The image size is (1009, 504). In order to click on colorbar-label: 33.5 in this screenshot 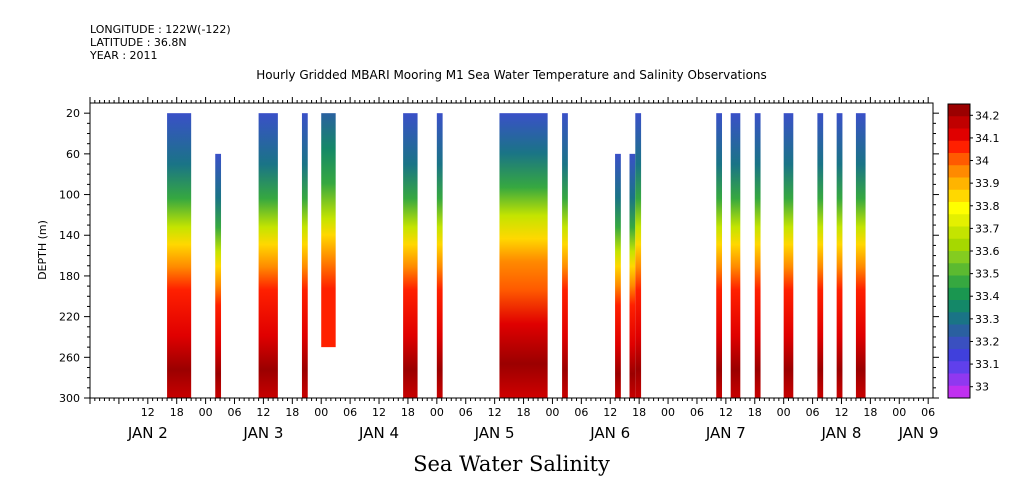, I will do `click(987, 274)`.